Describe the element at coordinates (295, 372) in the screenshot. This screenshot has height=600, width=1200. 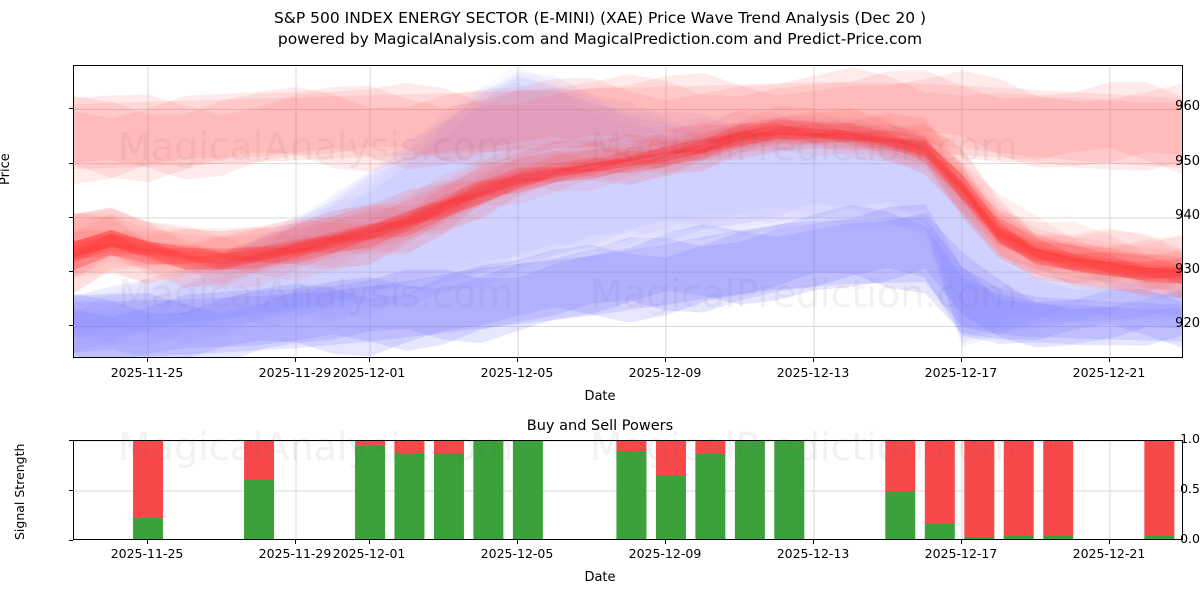
I see `price-x-tick: 2025-11-29` at that location.